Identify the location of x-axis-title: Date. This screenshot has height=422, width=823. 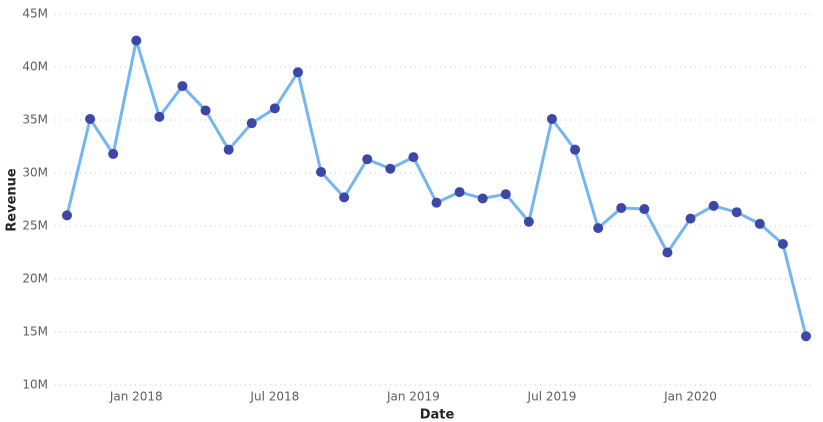
(437, 415).